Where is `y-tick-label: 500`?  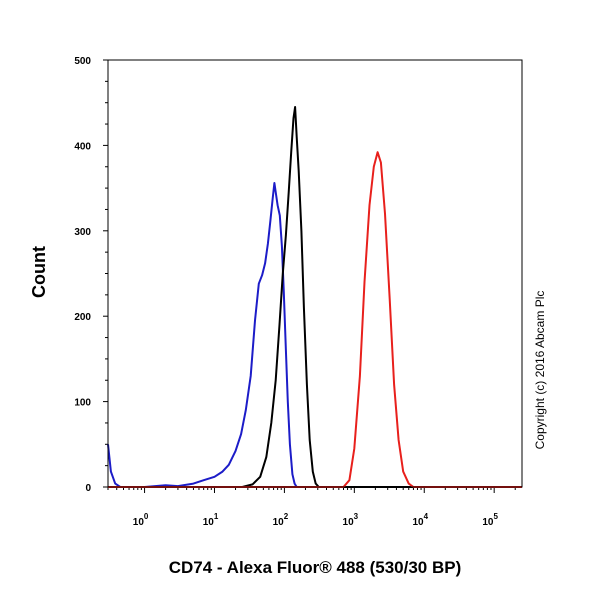
y-tick-label: 500 is located at coordinates (82, 61).